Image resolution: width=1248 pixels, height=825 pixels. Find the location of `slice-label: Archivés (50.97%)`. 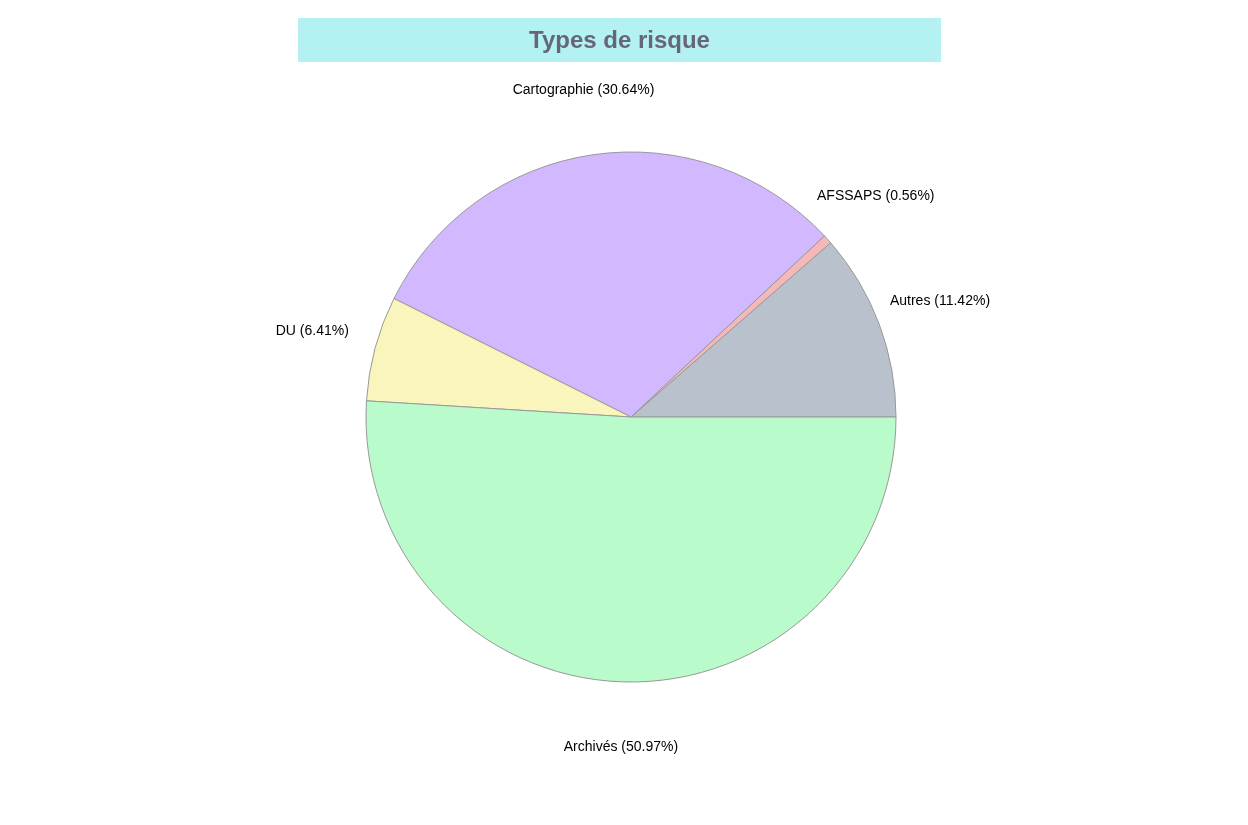

slice-label: Archivés (50.97%) is located at coordinates (621, 745).